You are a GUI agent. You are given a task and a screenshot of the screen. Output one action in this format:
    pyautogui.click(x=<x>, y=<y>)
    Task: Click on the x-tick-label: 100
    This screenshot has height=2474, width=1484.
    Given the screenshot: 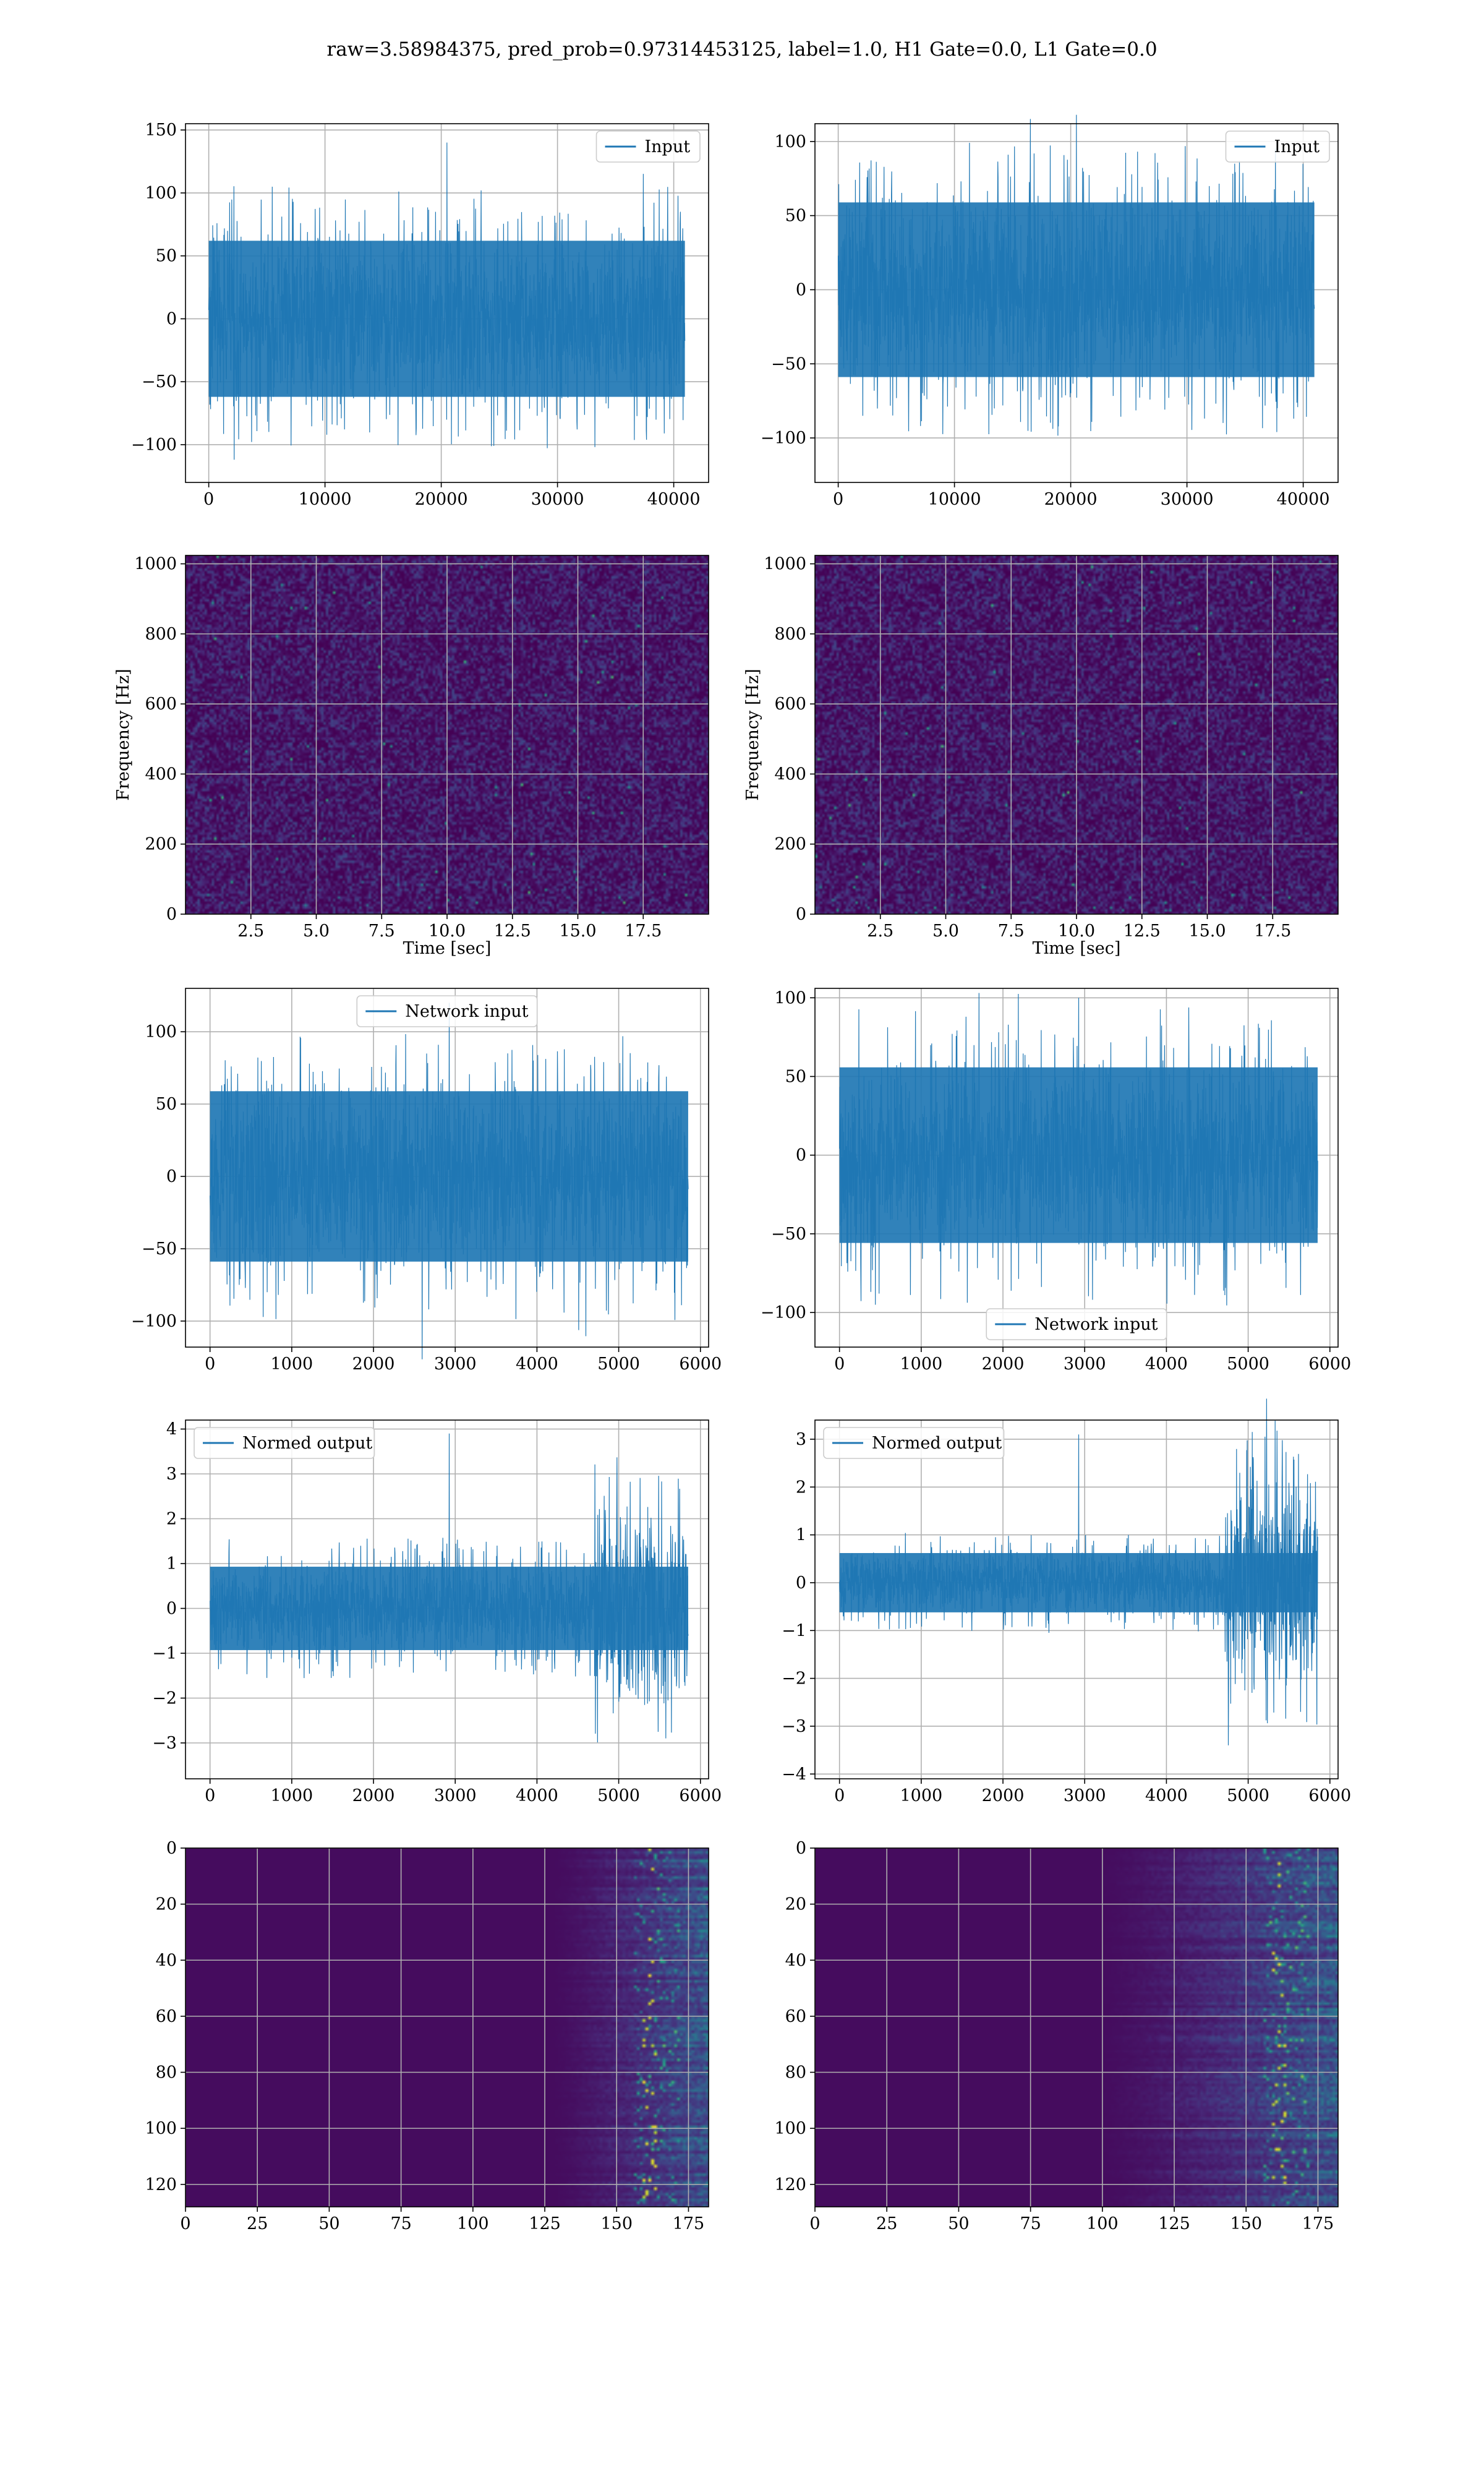 What is the action you would take?
    pyautogui.click(x=1102, y=2223)
    